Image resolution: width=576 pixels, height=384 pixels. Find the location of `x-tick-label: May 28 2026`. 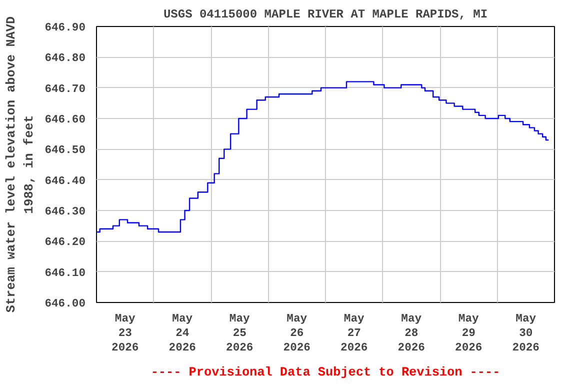

x-tick-label: May 28 2026 is located at coordinates (412, 334).